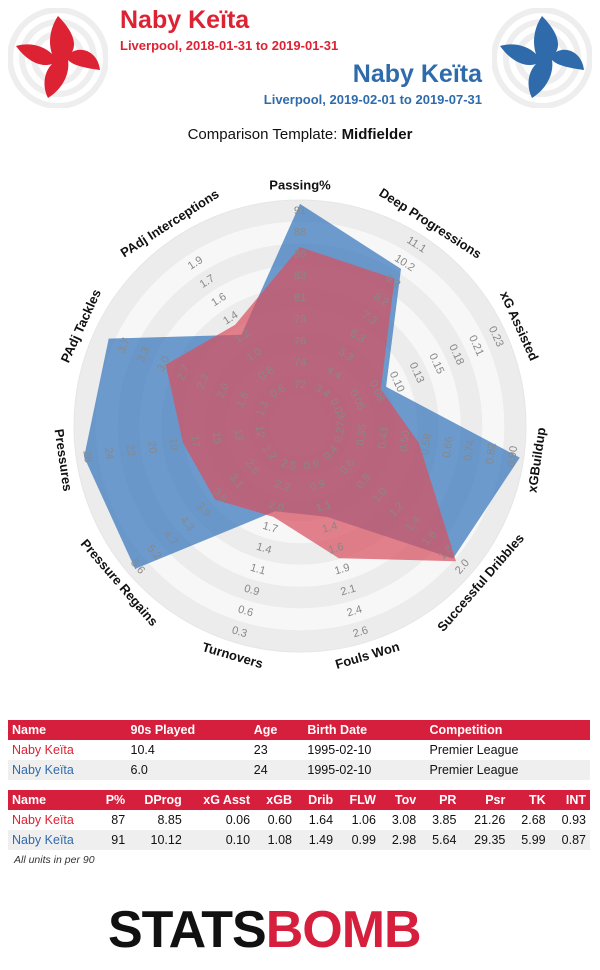 The image size is (600, 970). What do you see at coordinates (300, 385) in the screenshot?
I see `tick-label: 72` at bounding box center [300, 385].